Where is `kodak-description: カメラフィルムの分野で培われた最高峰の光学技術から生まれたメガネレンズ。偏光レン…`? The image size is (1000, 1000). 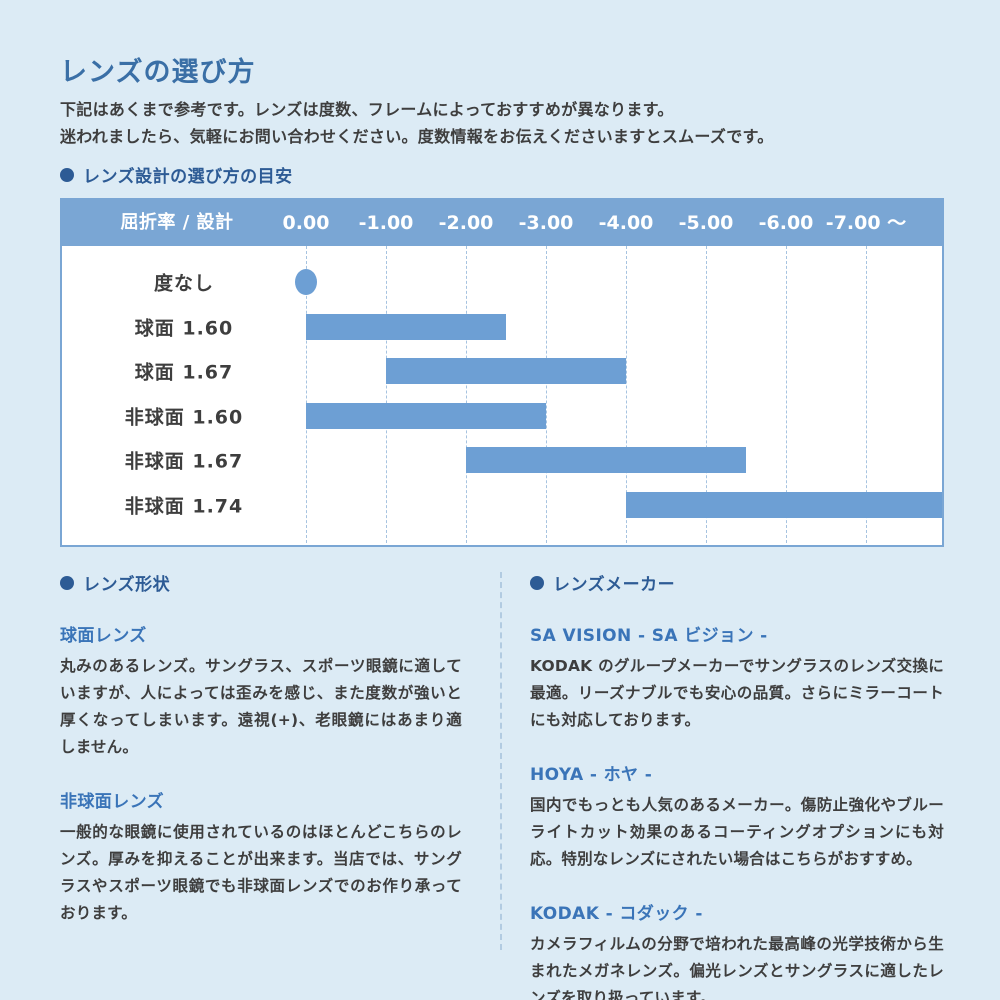 kodak-description: カメラフィルムの分野で培われた最高峰の光学技術から生まれたメガネレンズ。偏光レン… is located at coordinates (737, 967).